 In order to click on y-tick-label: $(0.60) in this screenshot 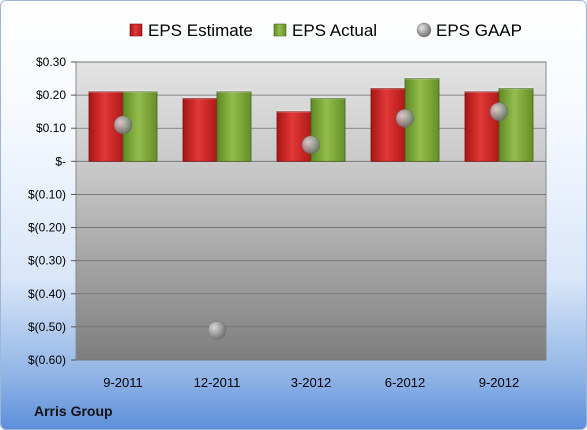, I will do `click(47, 360)`.